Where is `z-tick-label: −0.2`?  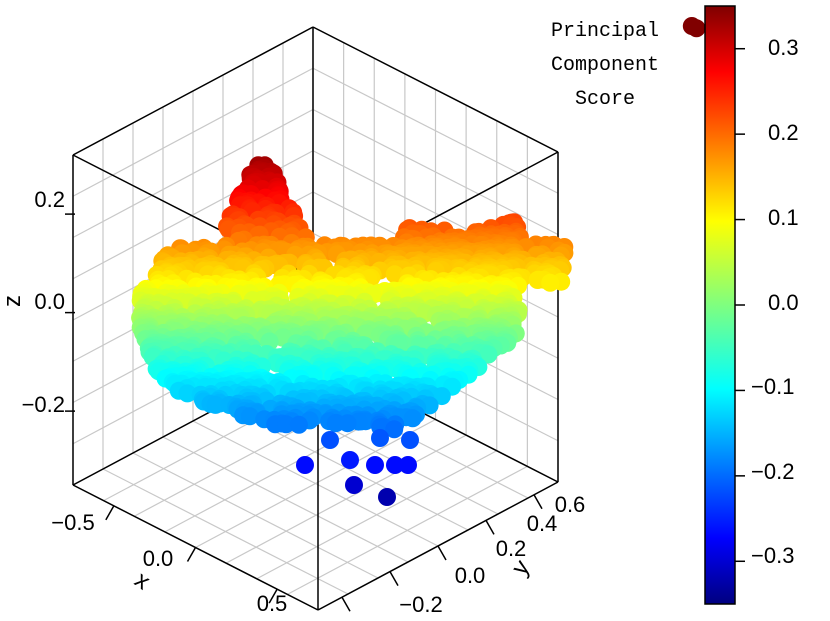 z-tick-label: −0.2 is located at coordinates (43, 404).